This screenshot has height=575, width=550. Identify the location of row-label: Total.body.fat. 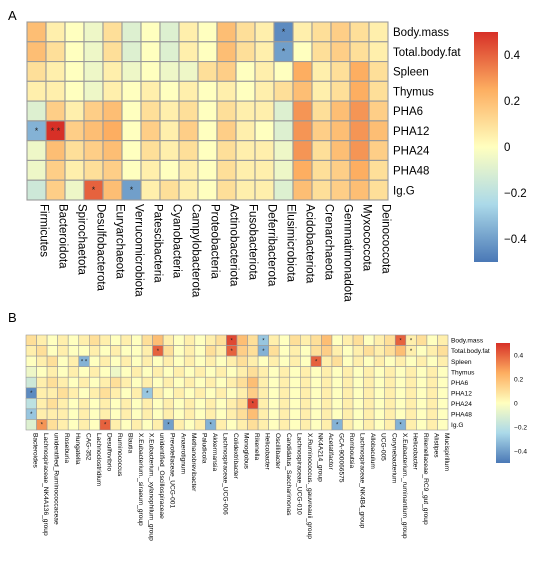
(470, 351).